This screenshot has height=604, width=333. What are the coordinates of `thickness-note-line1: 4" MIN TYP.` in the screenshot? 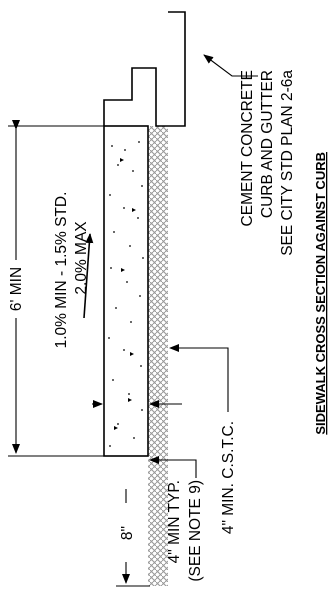 It's located at (174, 521).